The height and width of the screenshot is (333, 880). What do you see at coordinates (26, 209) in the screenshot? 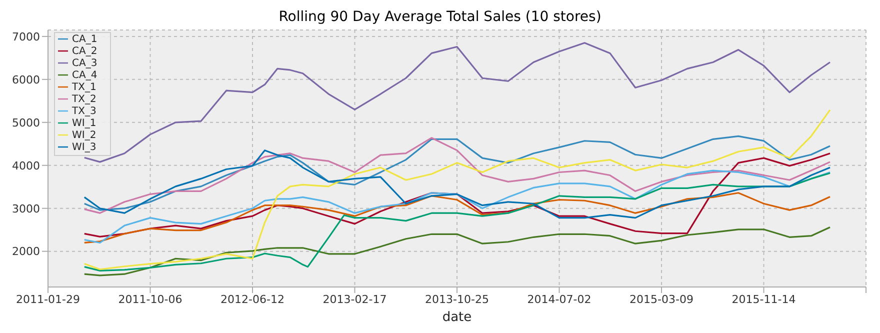
I see `y-tick-label: 3000` at bounding box center [26, 209].